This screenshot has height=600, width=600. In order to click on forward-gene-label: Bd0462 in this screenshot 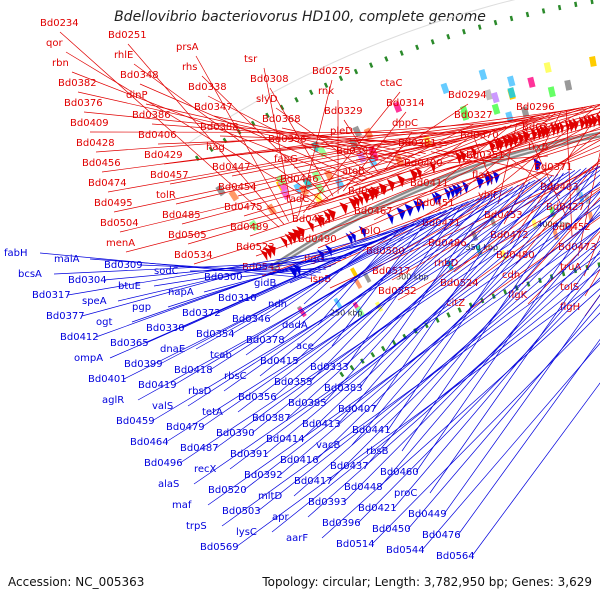, I will do `click(311, 219)`.